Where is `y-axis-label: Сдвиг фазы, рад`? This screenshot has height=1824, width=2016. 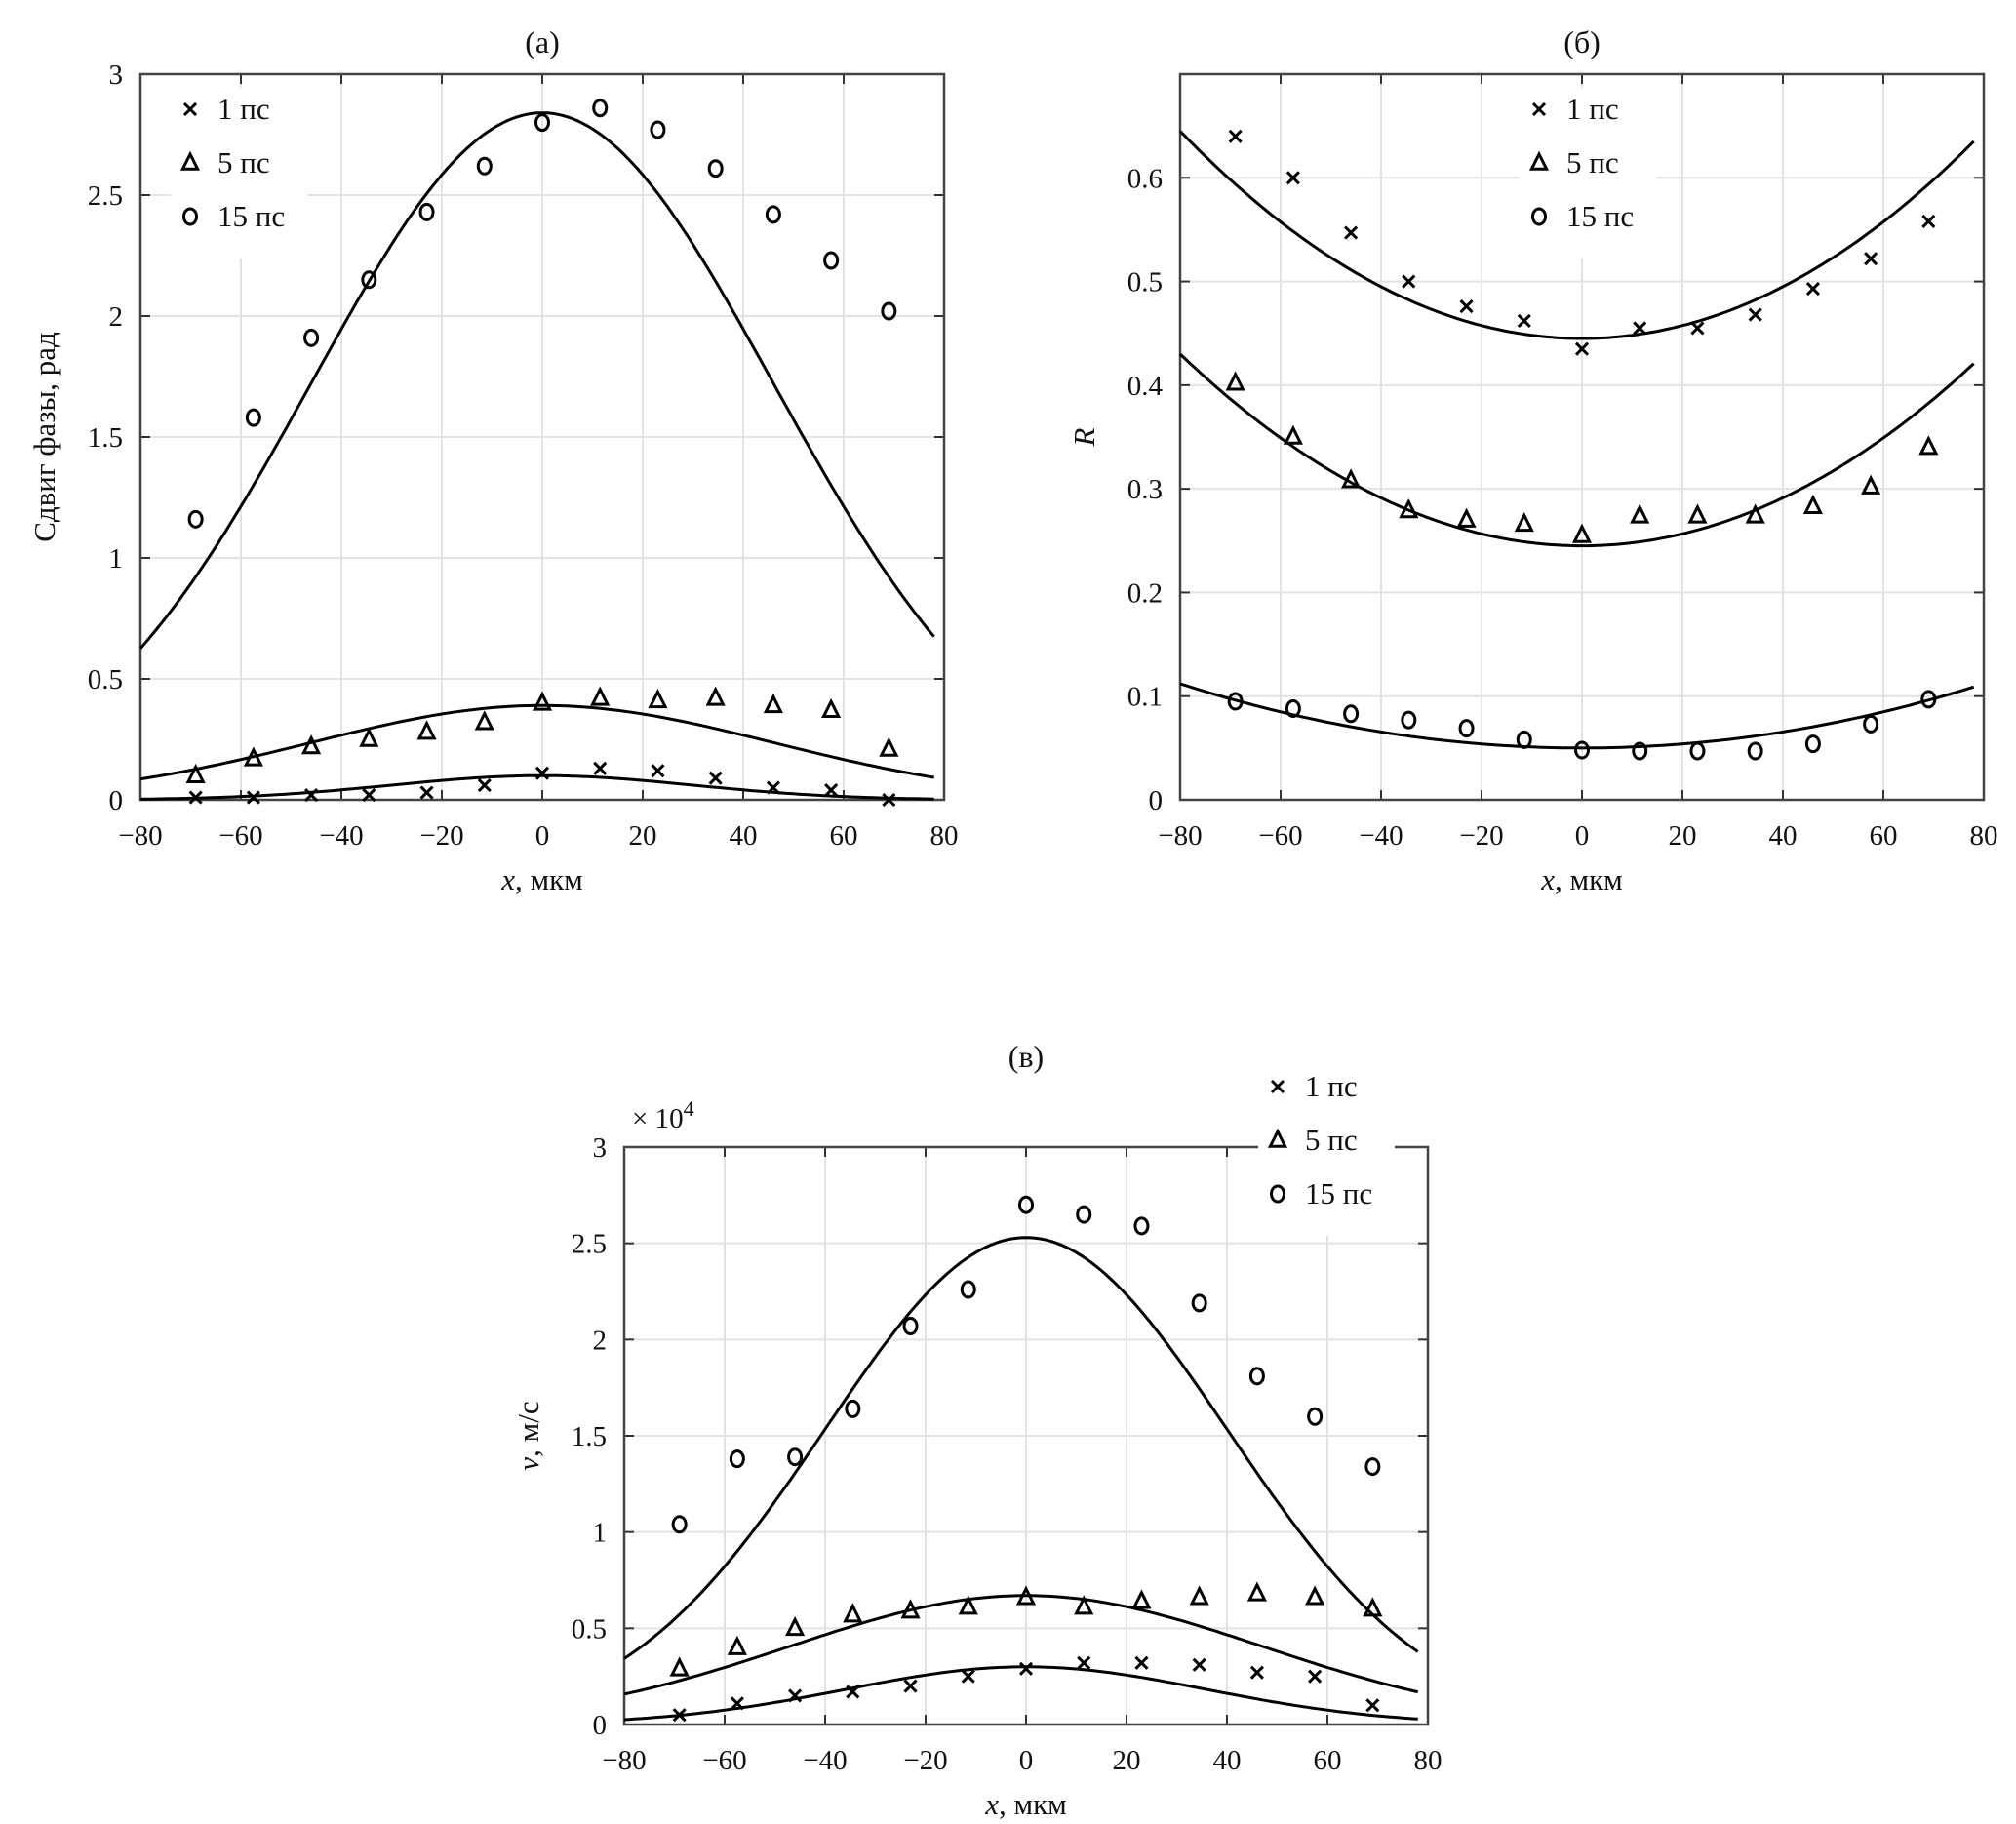
y-axis-label: Сдвиг фазы, рад is located at coordinates (44, 437).